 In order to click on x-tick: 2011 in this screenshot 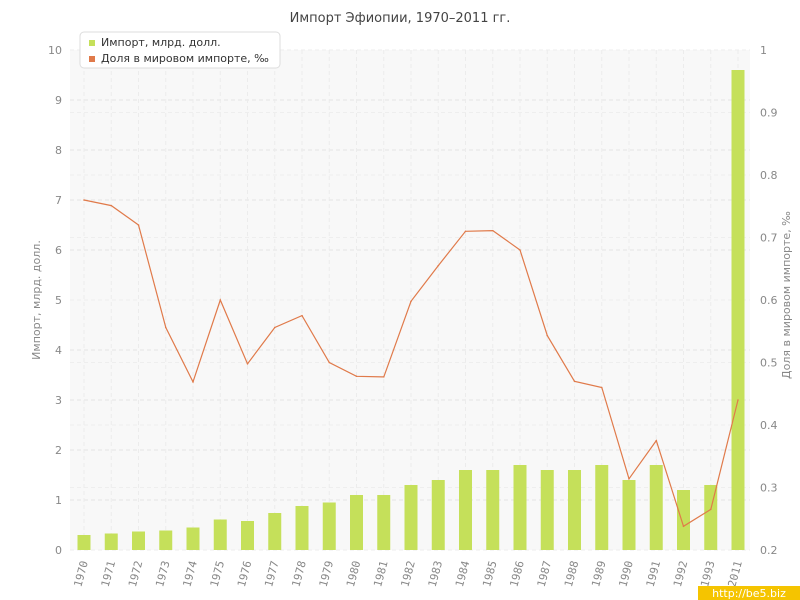, I will do `click(734, 573)`.